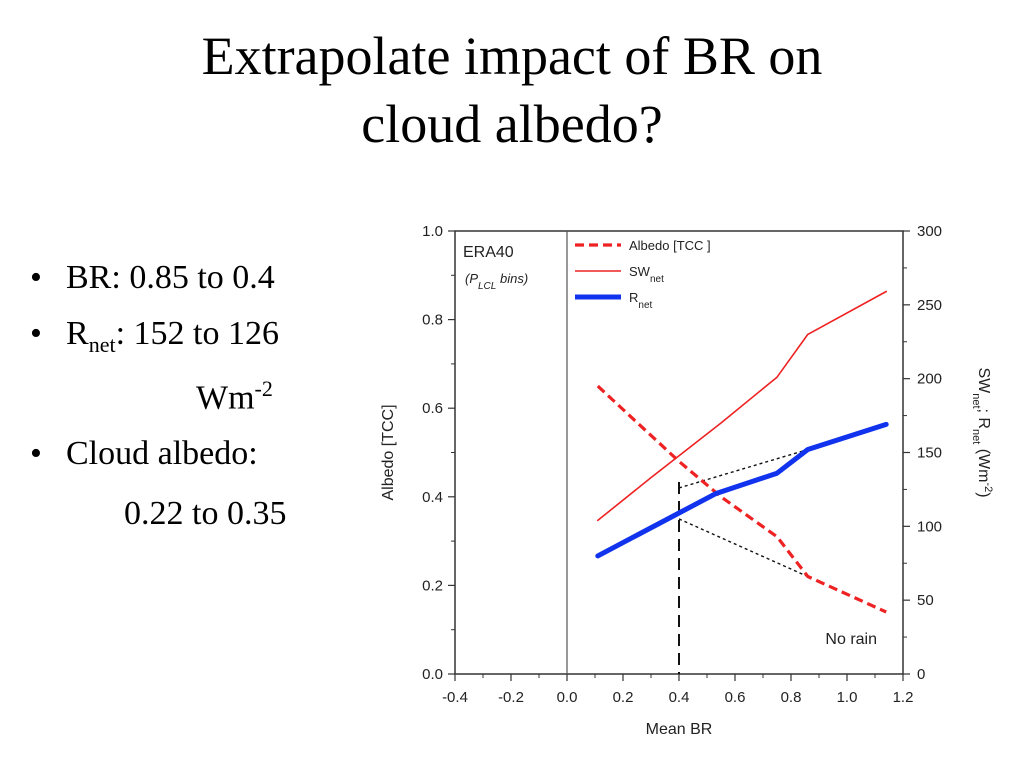  I want to click on bullet-rnet-unit: Wm, so click(225, 398).